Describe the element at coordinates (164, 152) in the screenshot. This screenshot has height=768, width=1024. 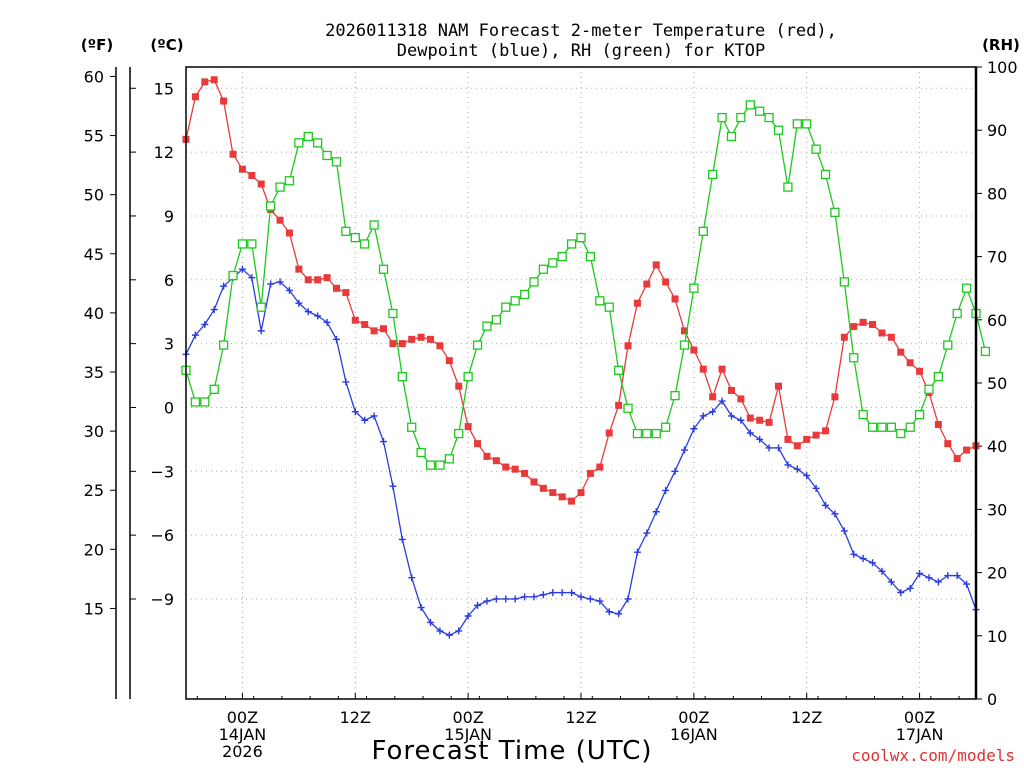
I see `celsius-tick-label: 12` at that location.